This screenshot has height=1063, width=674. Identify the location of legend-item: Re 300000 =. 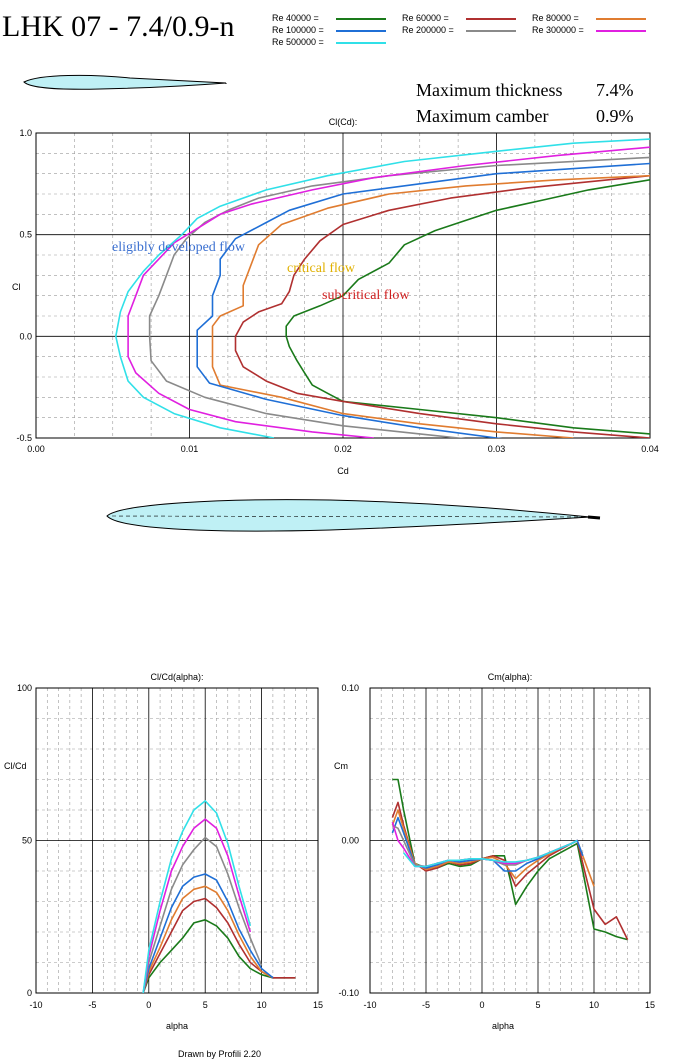
(589, 30).